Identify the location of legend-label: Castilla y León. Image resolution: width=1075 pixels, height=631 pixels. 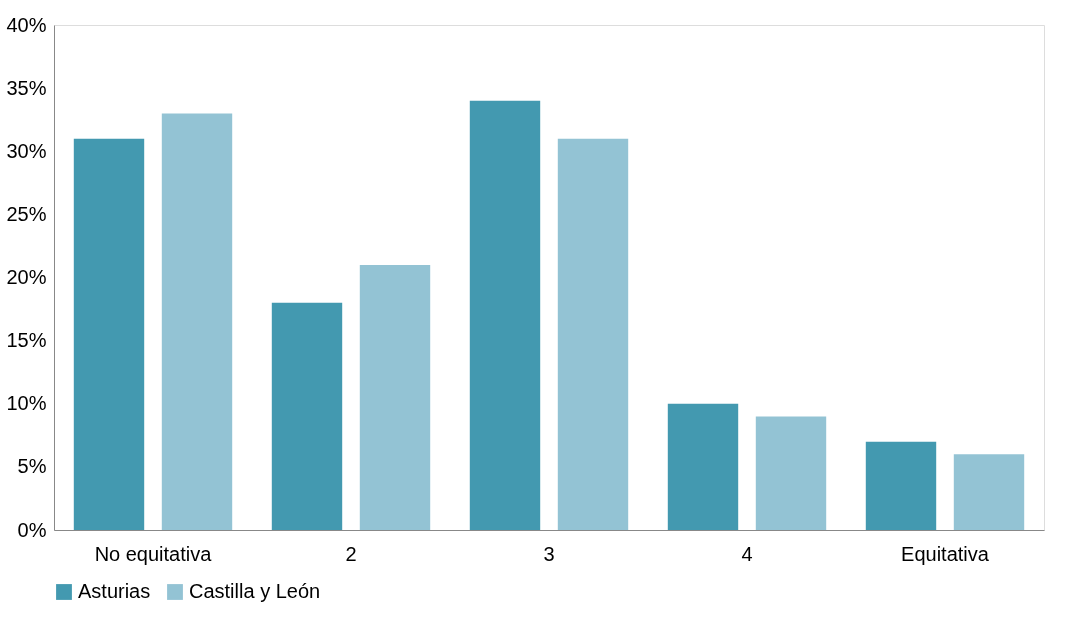
(255, 591).